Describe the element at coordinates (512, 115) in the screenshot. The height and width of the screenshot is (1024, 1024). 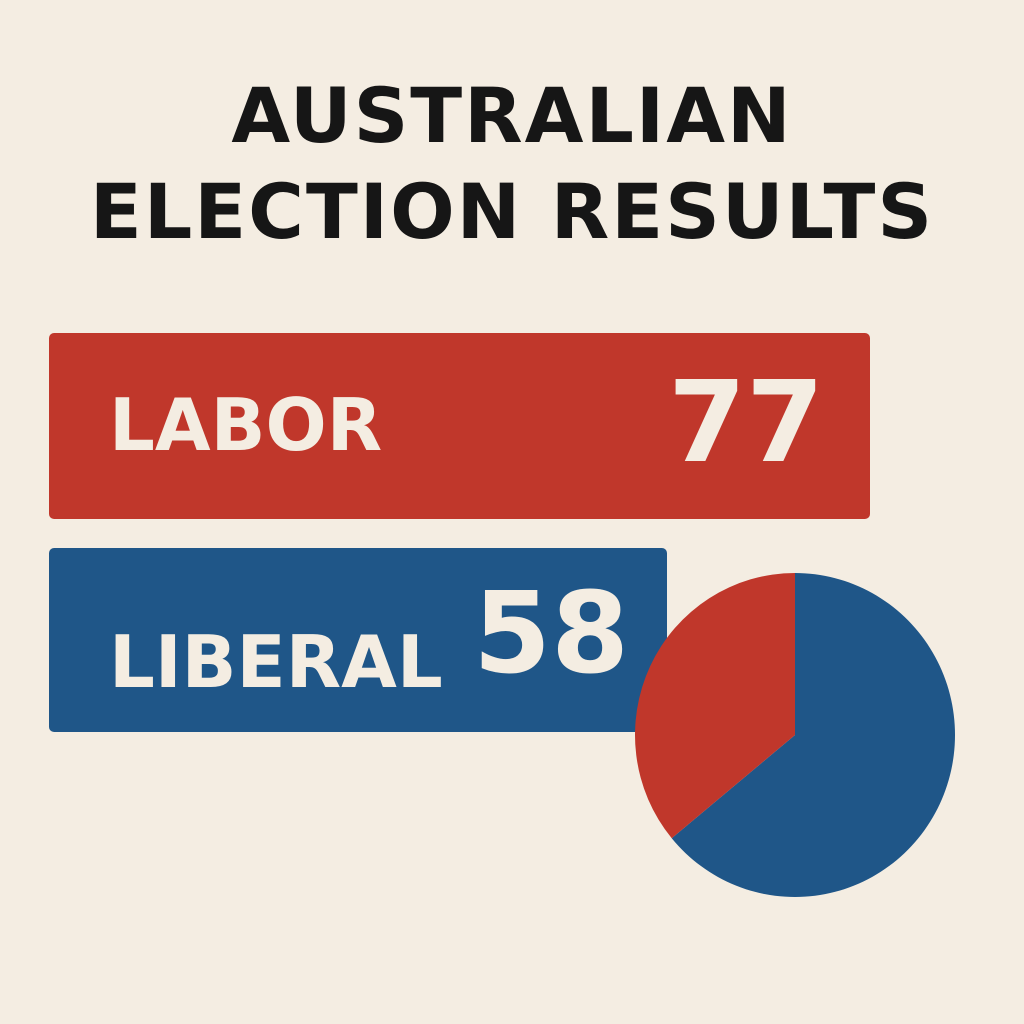
I see `chart-title-line-1: AUSTRALIAN` at that location.